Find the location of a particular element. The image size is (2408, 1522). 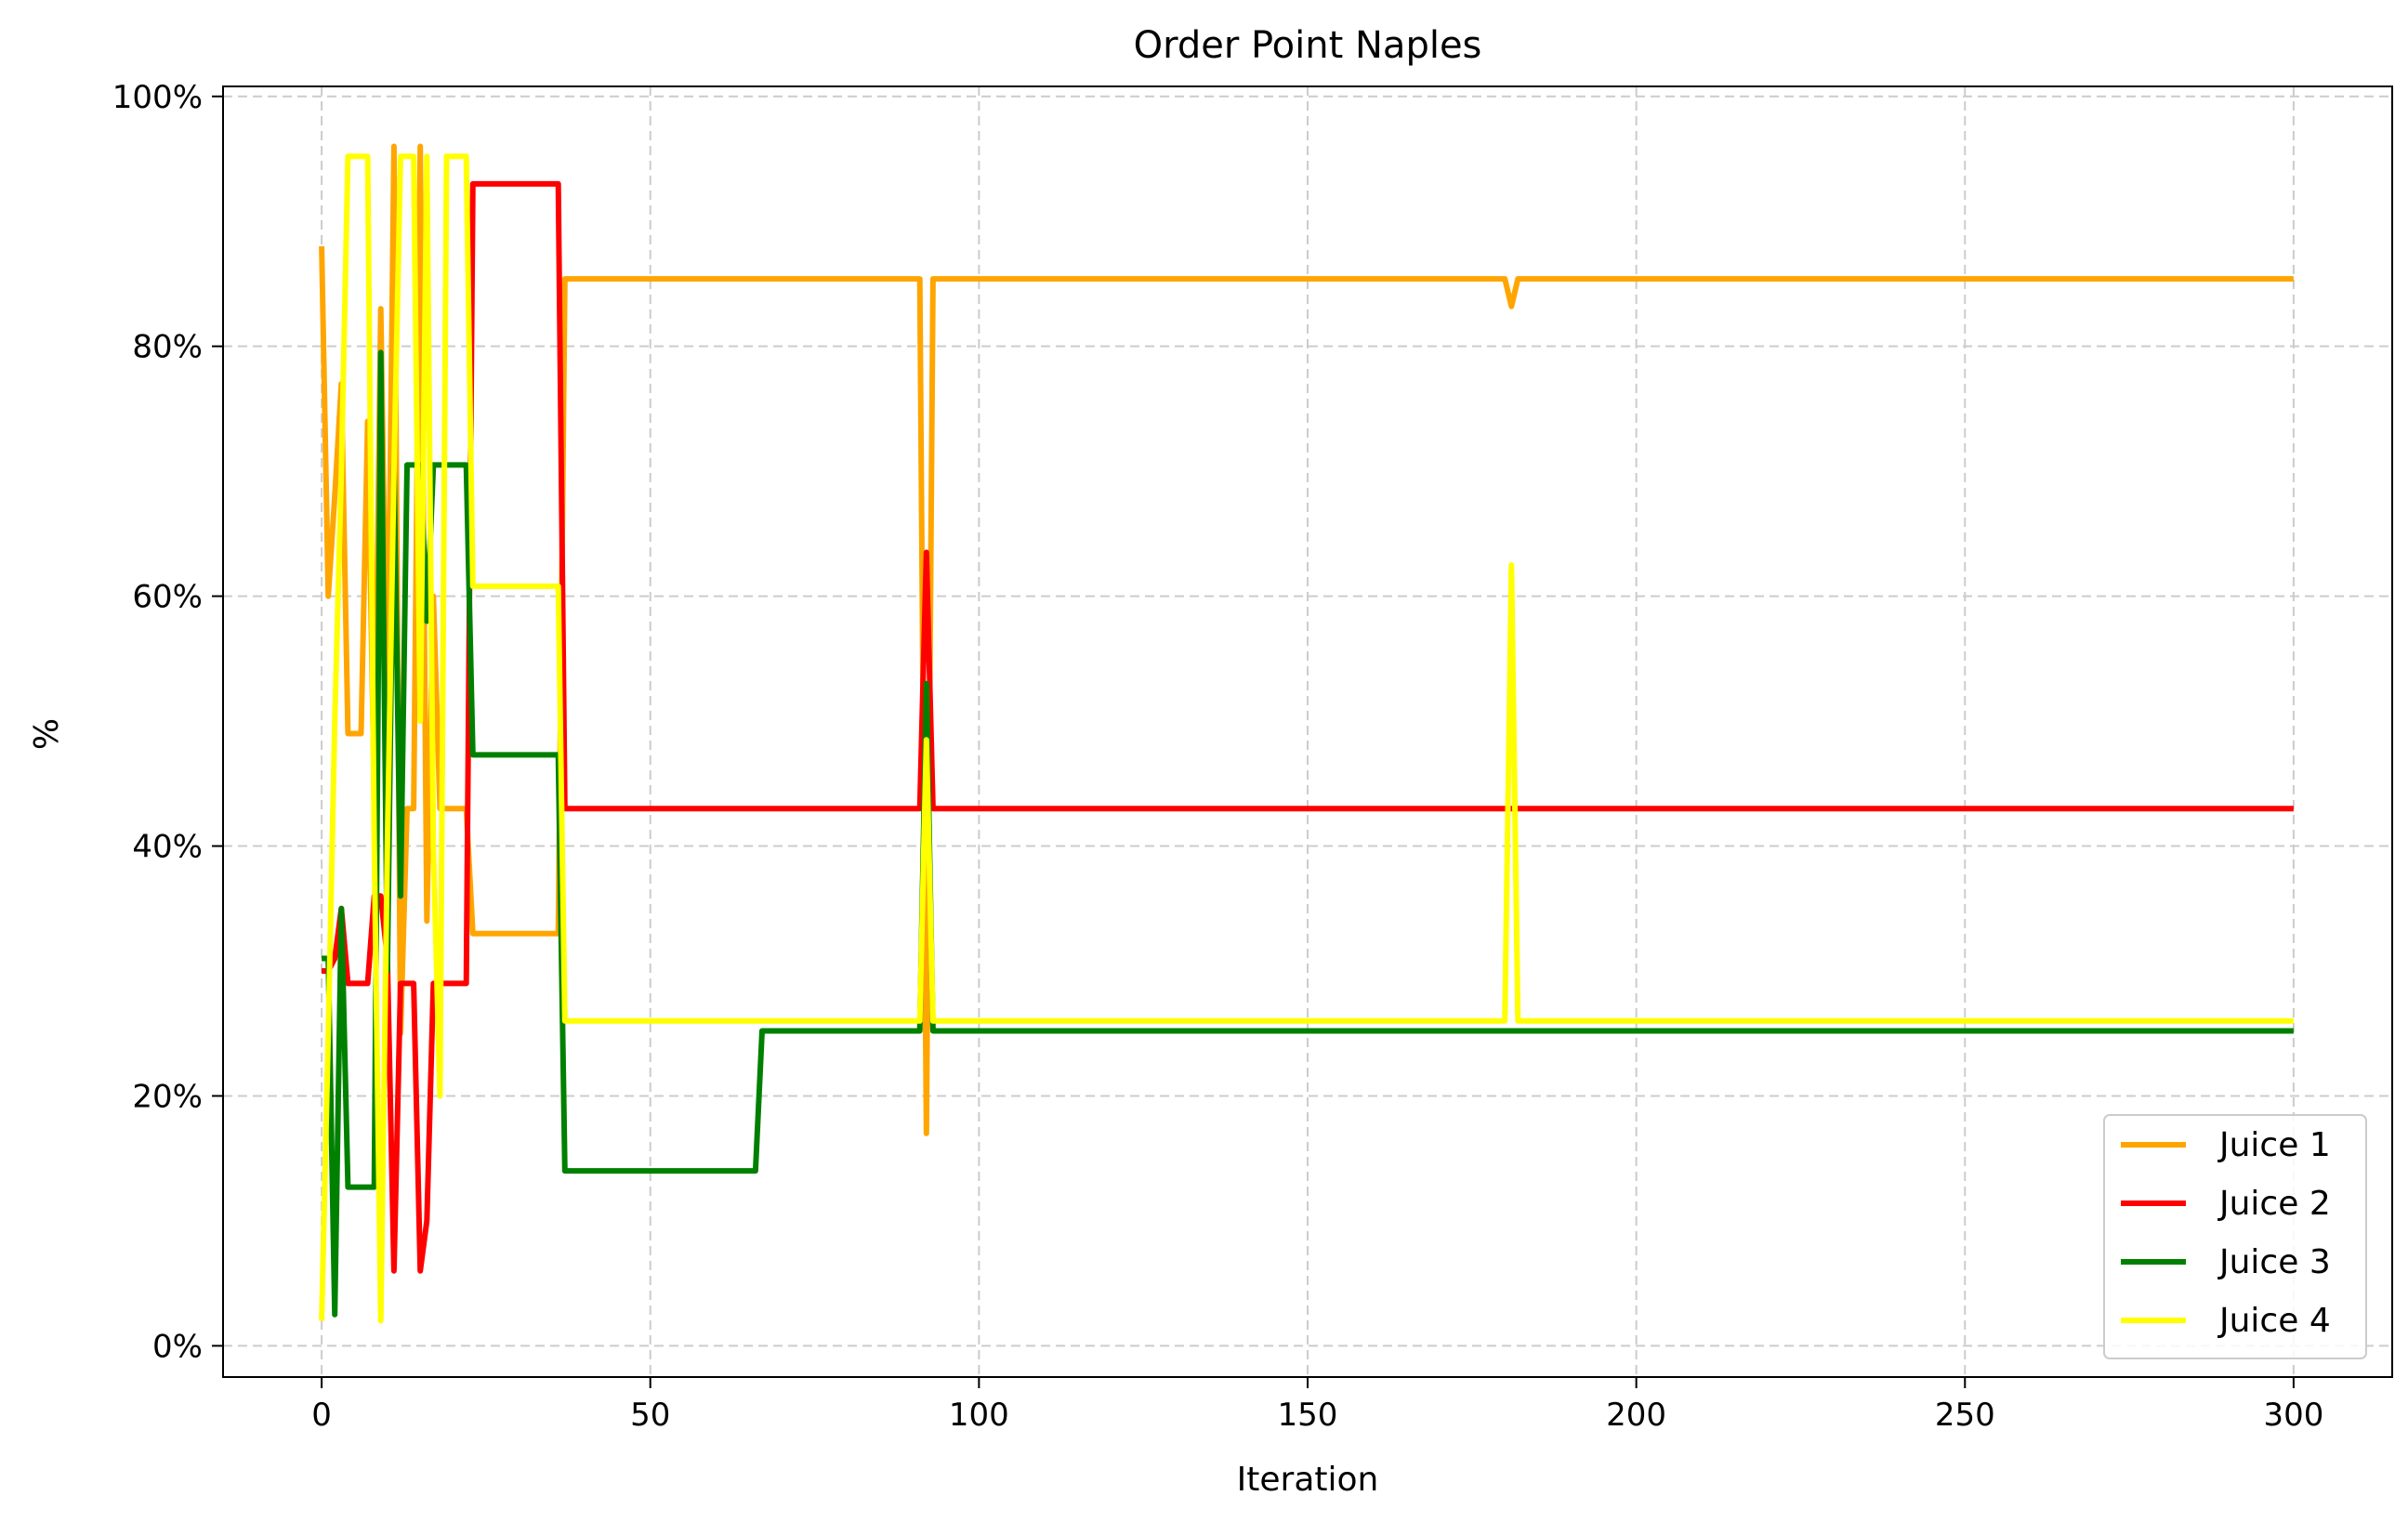

y-tick-label: 60% is located at coordinates (167, 598).